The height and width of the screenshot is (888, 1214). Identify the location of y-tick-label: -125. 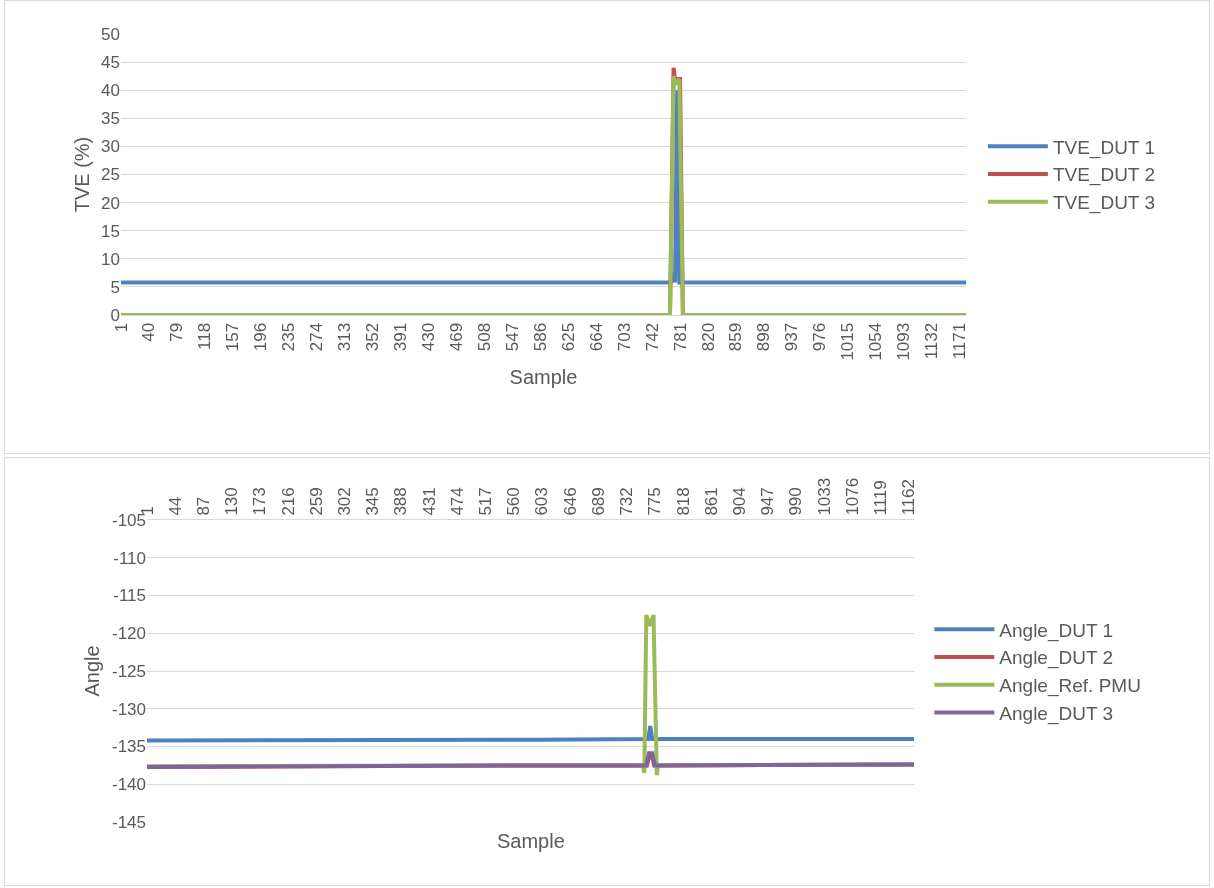
(128, 671).